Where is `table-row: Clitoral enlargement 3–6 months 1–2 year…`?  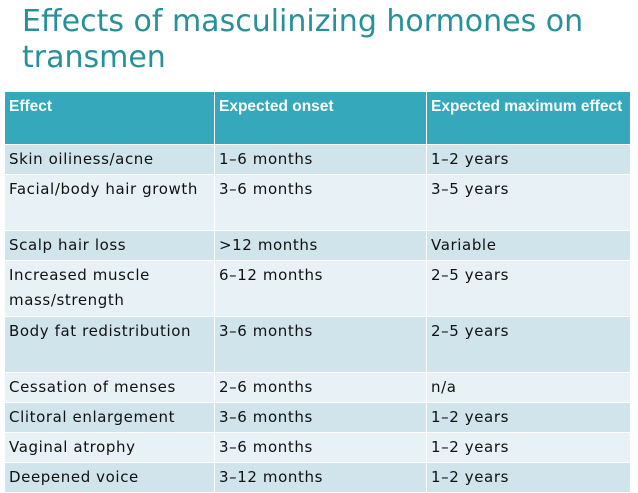
table-row: Clitoral enlargement 3–6 months 1–2 year… is located at coordinates (317, 417).